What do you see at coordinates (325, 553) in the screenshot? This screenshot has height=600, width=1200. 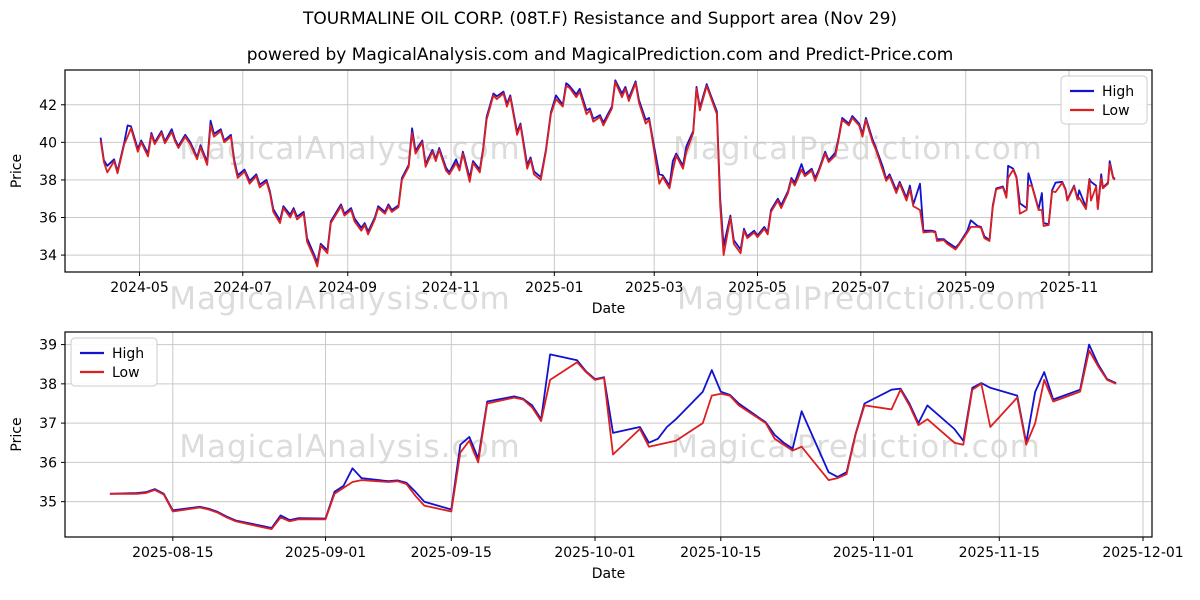 I see `x-tick-label: 2025-09-01` at bounding box center [325, 553].